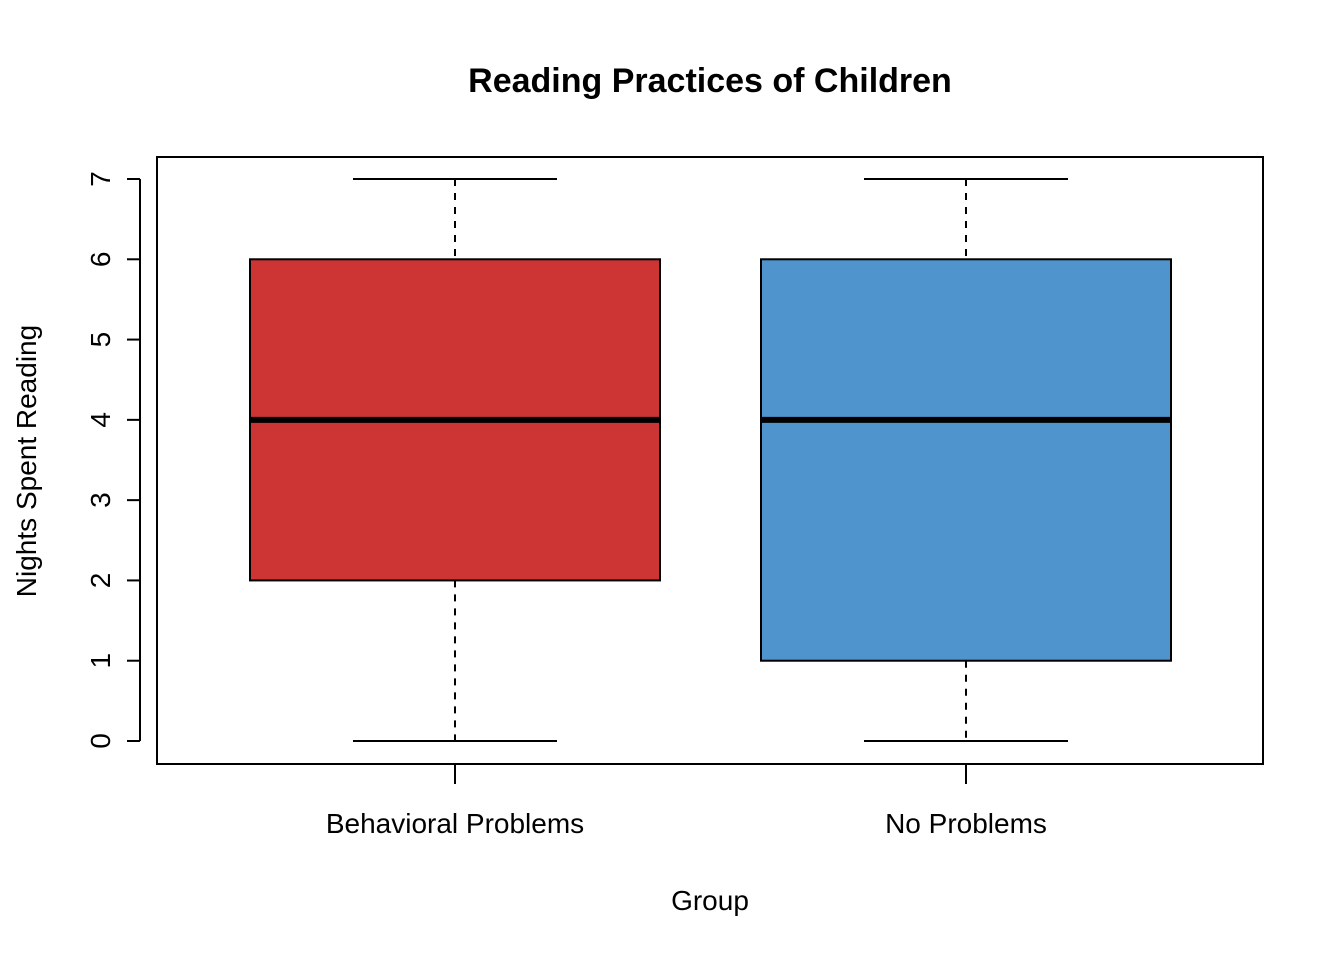 This screenshot has height=965, width=1344. Describe the element at coordinates (100, 179) in the screenshot. I see `y-tick-label-7: 7` at that location.